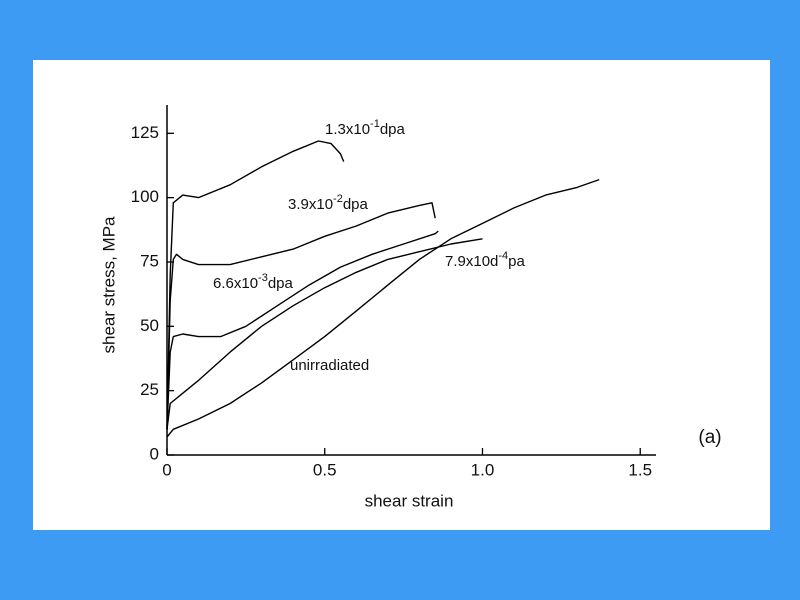  What do you see at coordinates (263, 278) in the screenshot?
I see `series-label-part: -3` at bounding box center [263, 278].